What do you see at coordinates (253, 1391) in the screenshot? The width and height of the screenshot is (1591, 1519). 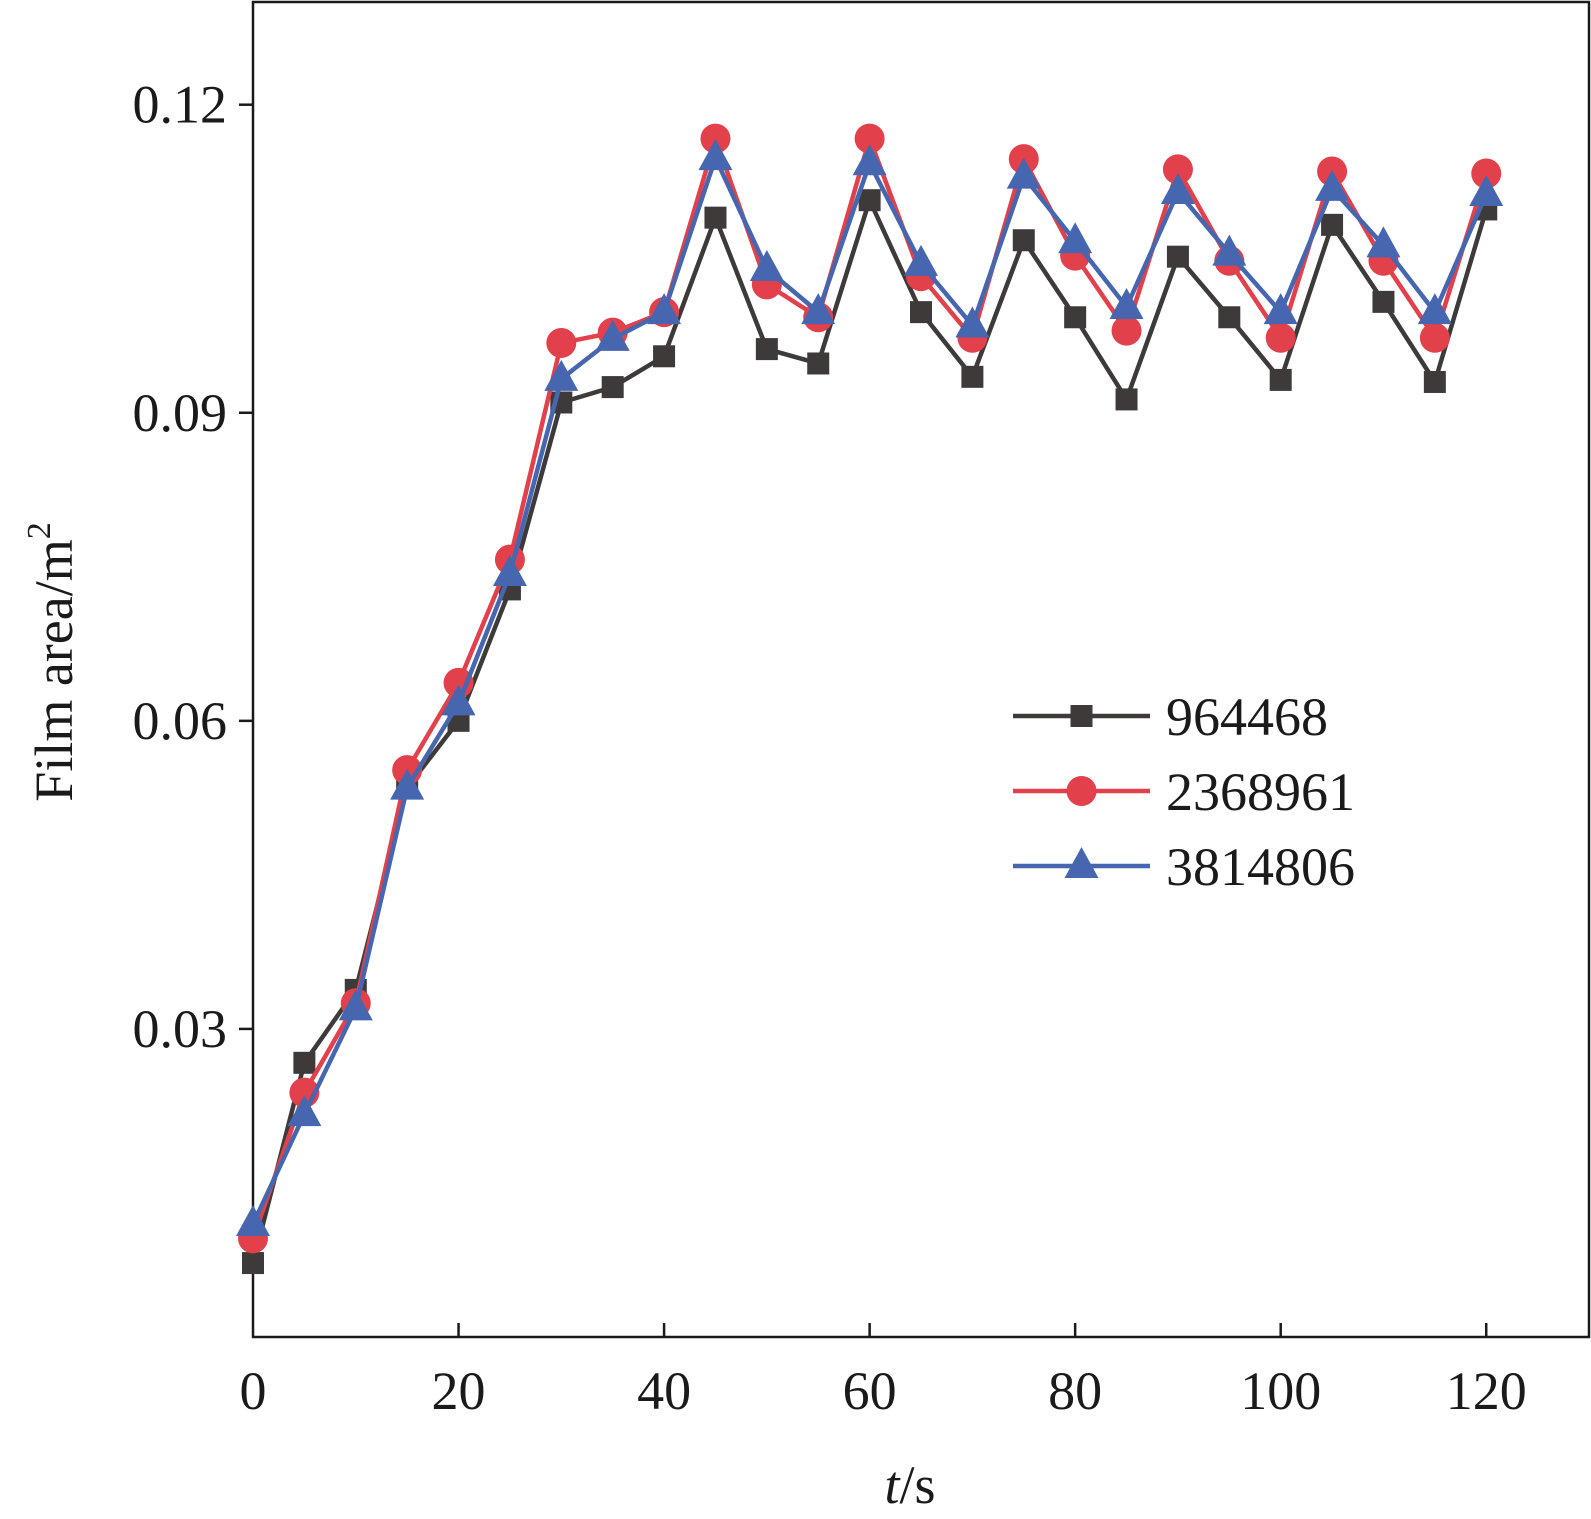 I see `x-tick-label: 0` at bounding box center [253, 1391].